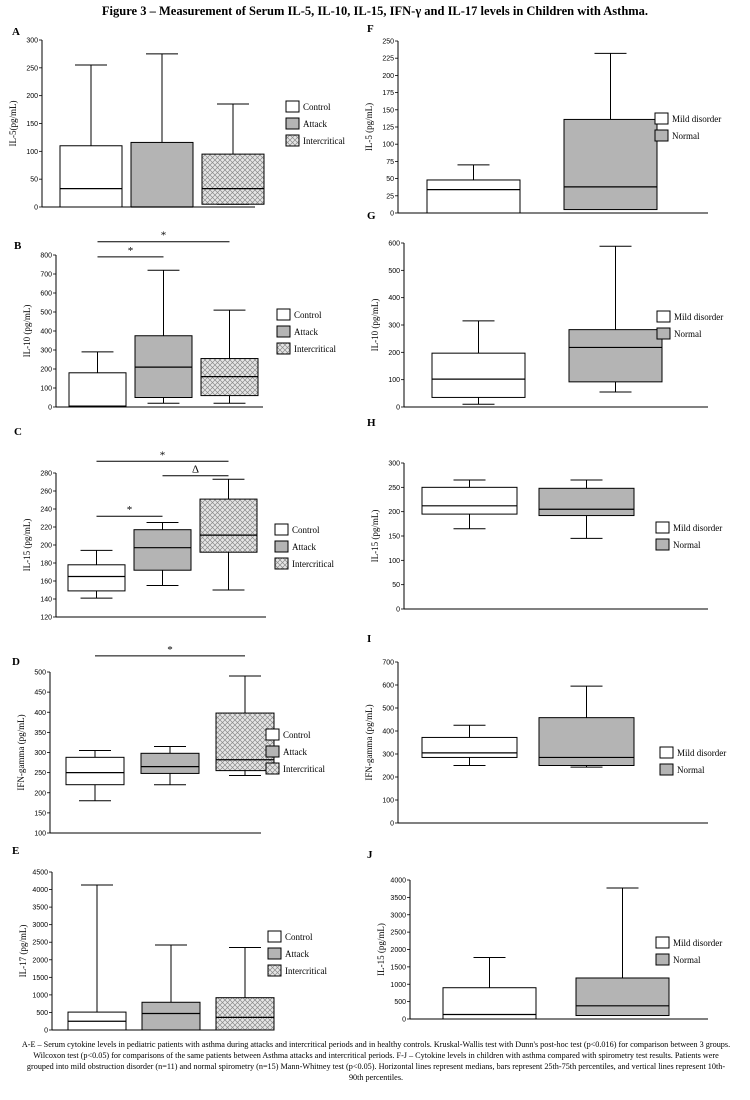 This screenshot has height=1100, width=750. Describe the element at coordinates (686, 136) in the screenshot. I see `legend-label-f: Normal` at that location.